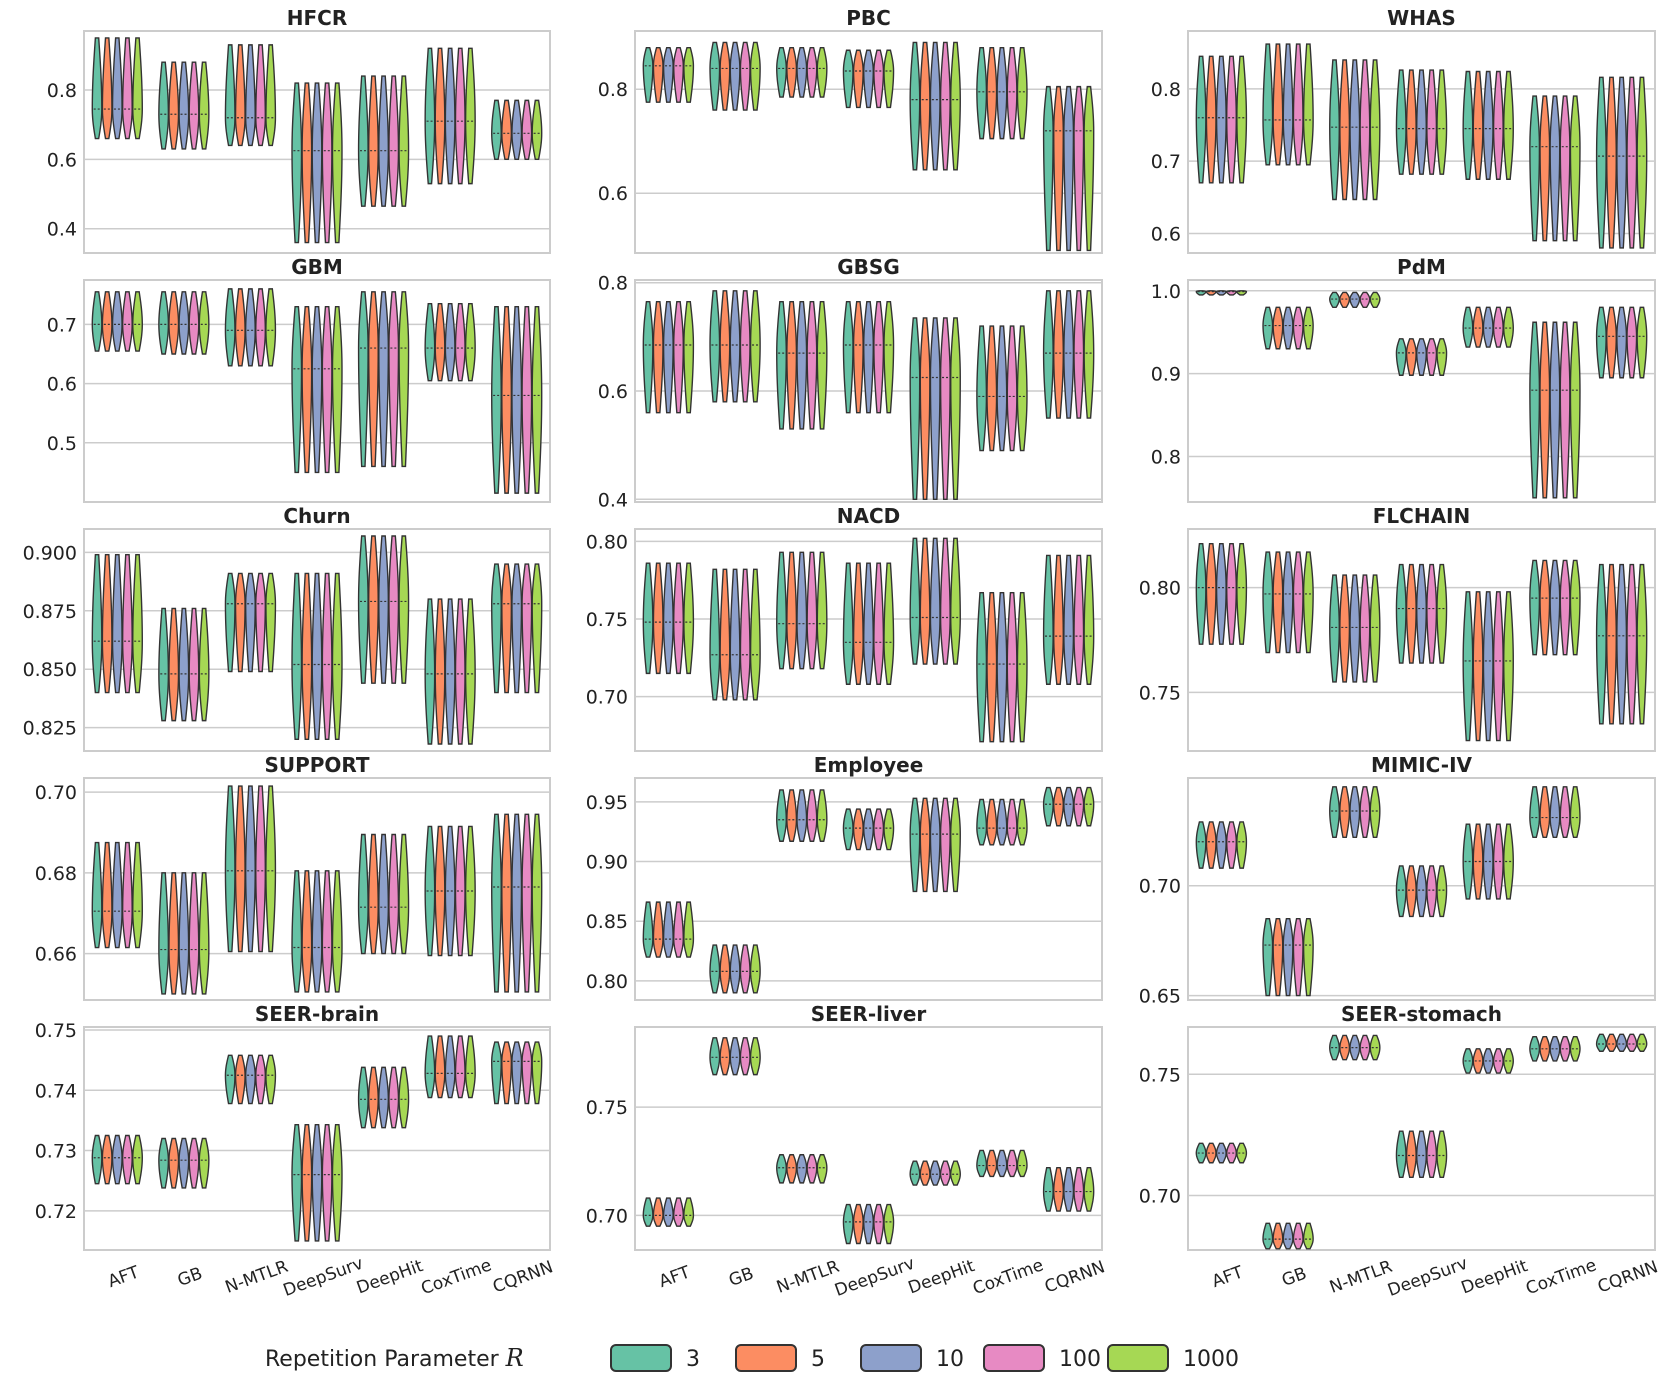 The height and width of the screenshot is (1389, 1661). What do you see at coordinates (1345, 628) in the screenshot?
I see `violin-n-mtlr-r5` at bounding box center [1345, 628].